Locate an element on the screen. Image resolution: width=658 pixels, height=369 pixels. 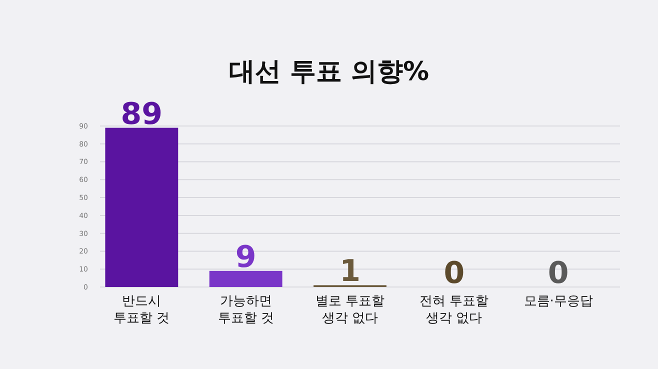
x-tick-label: 별로 투표할 생각 없다 is located at coordinates (350, 310).